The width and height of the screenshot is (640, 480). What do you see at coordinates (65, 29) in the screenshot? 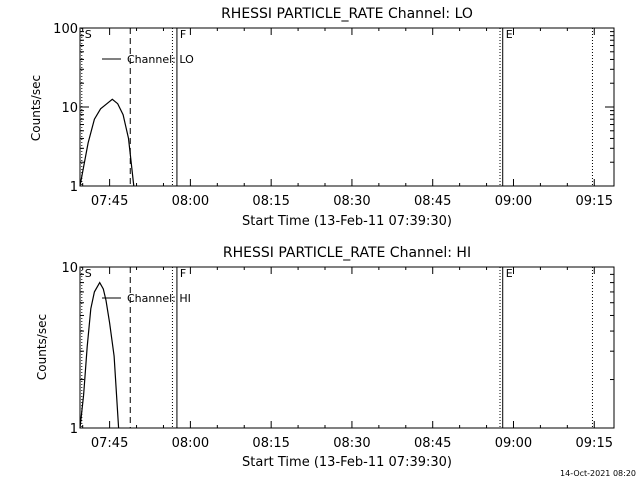
I see `y-tick-label: 100` at bounding box center [65, 29].